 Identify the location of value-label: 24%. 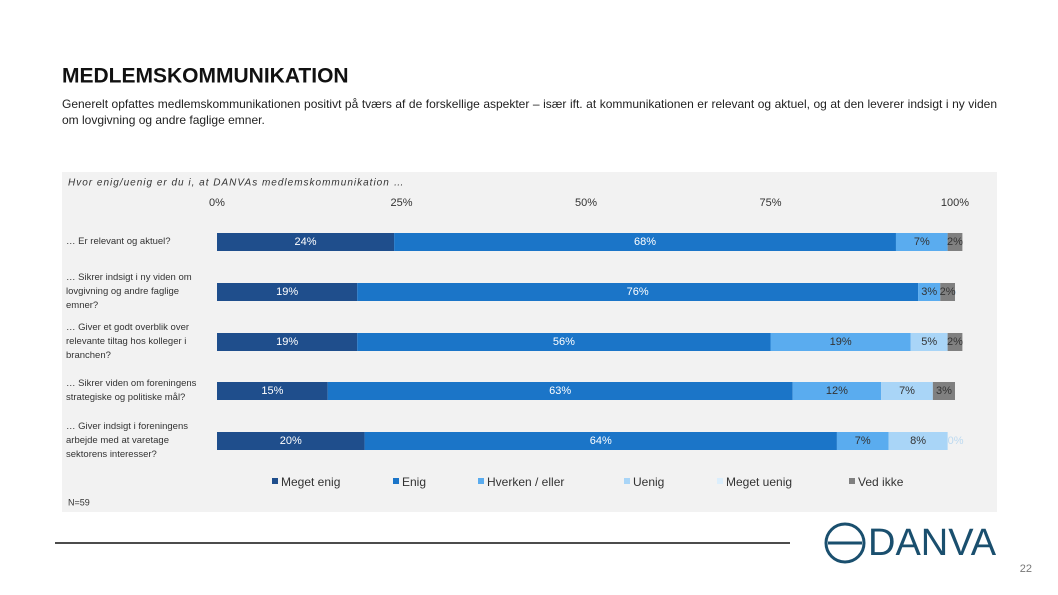
(306, 242).